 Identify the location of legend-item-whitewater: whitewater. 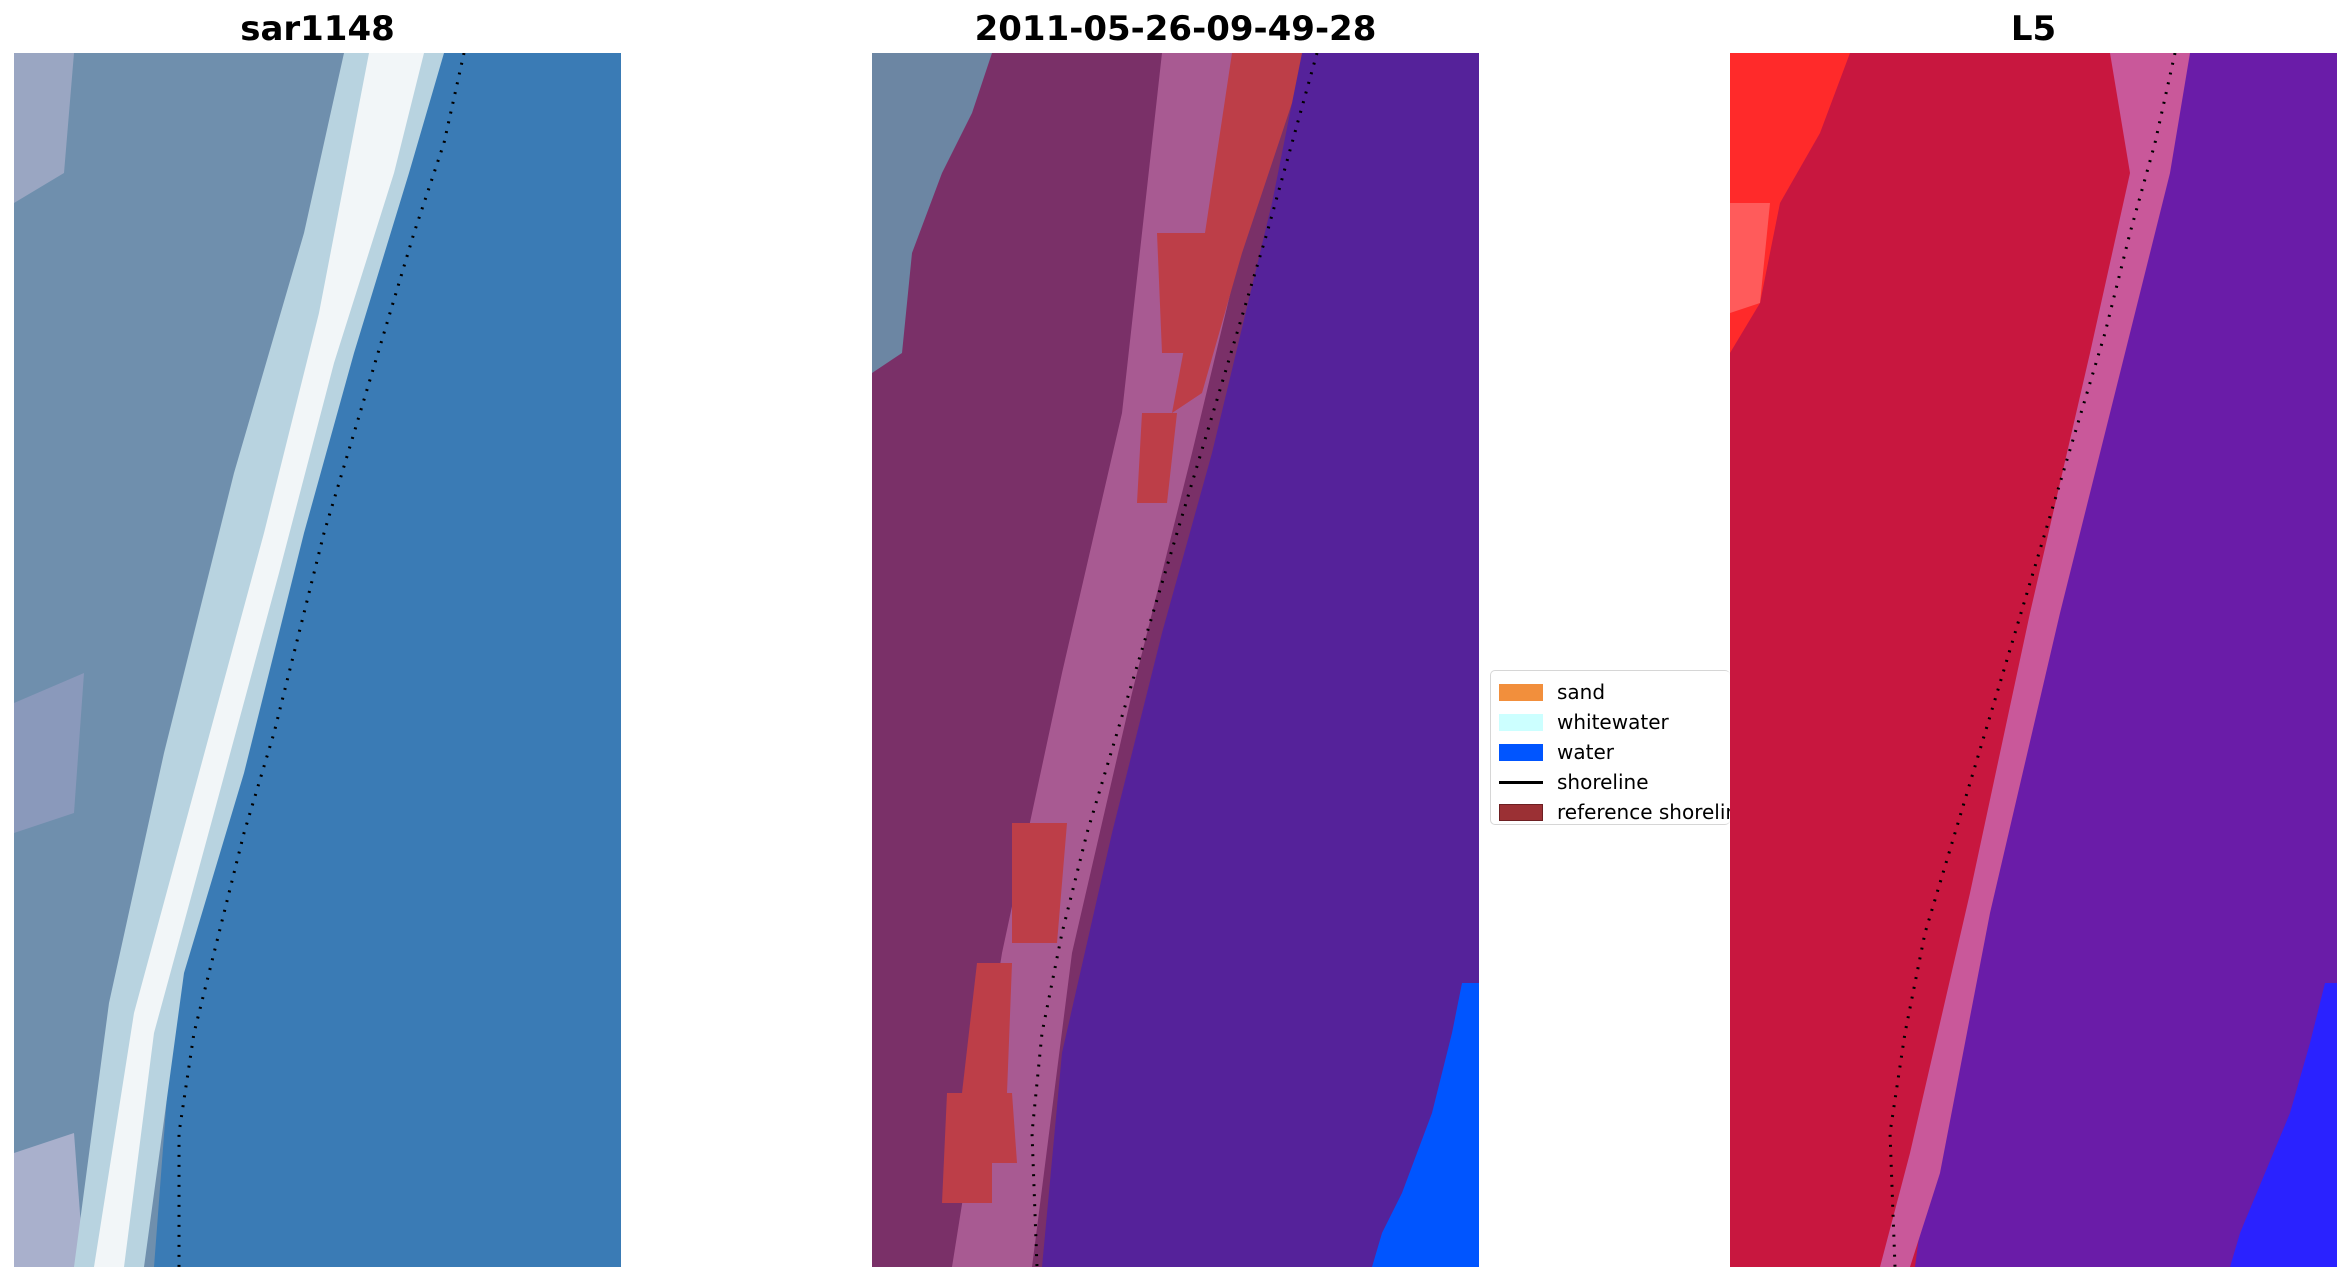
(1584, 722).